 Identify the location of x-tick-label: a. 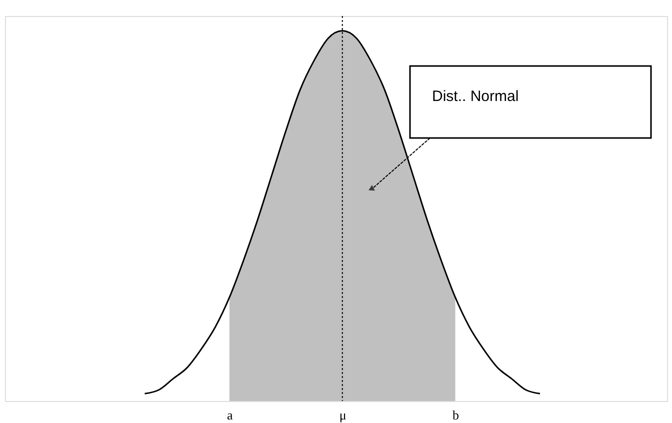
(230, 415).